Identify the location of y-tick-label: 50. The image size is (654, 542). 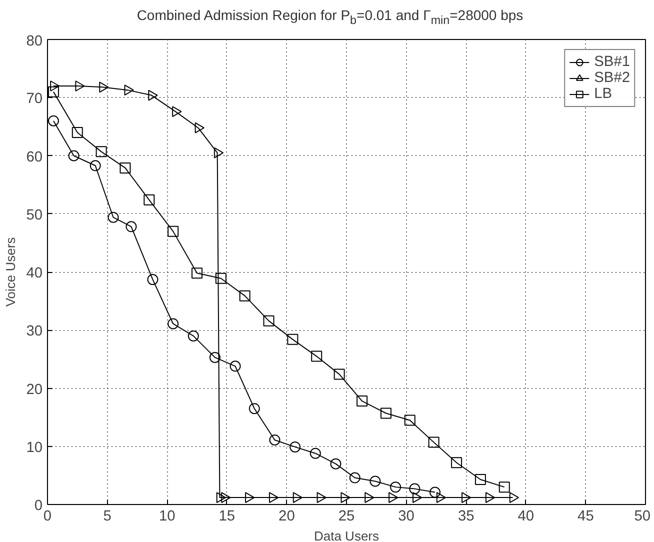
(34, 215).